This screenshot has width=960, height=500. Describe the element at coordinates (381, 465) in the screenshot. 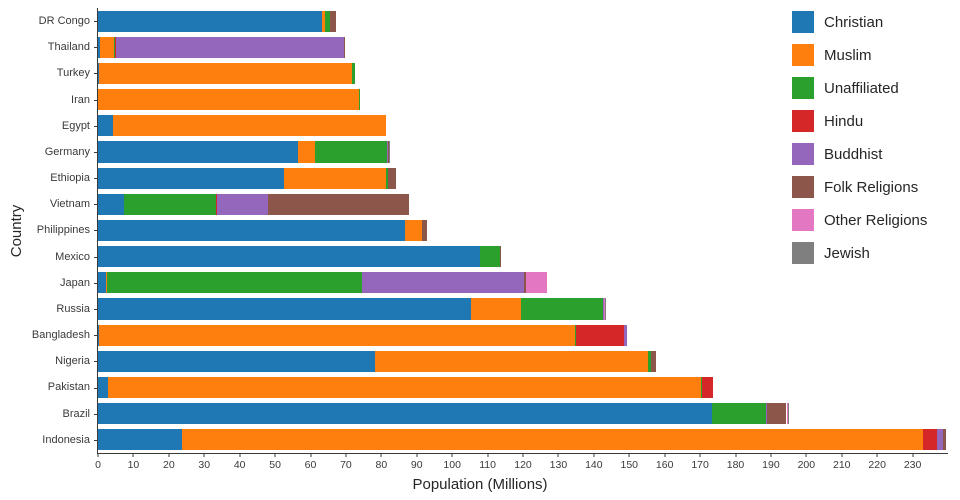

I see `x-tick-label: 80` at that location.